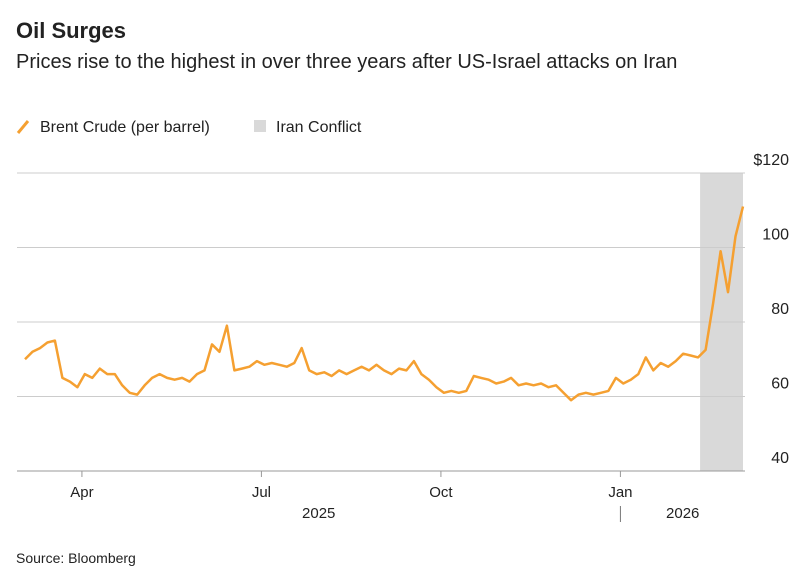 This screenshot has height=585, width=809. Describe the element at coordinates (780, 384) in the screenshot. I see `y-tick-label: 60` at that location.